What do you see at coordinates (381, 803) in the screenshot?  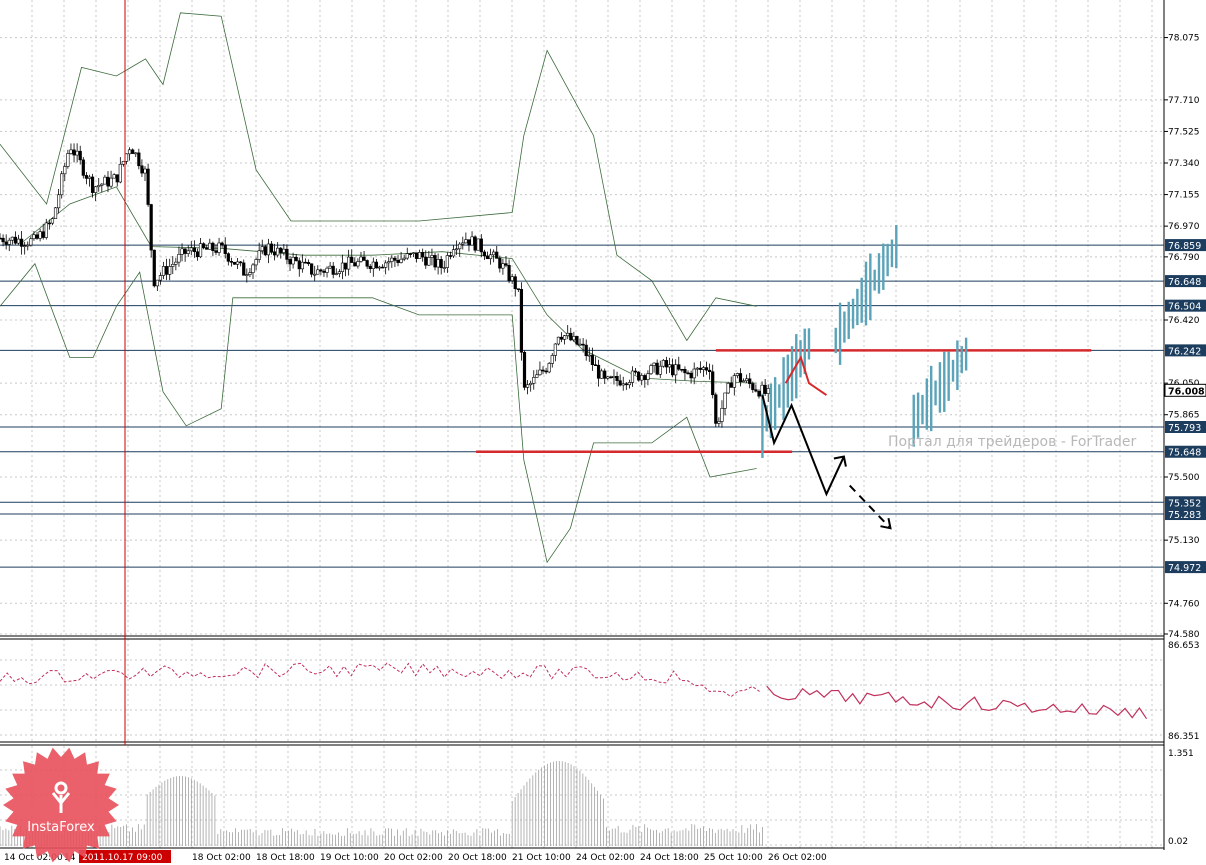 I see `volume-bars` at bounding box center [381, 803].